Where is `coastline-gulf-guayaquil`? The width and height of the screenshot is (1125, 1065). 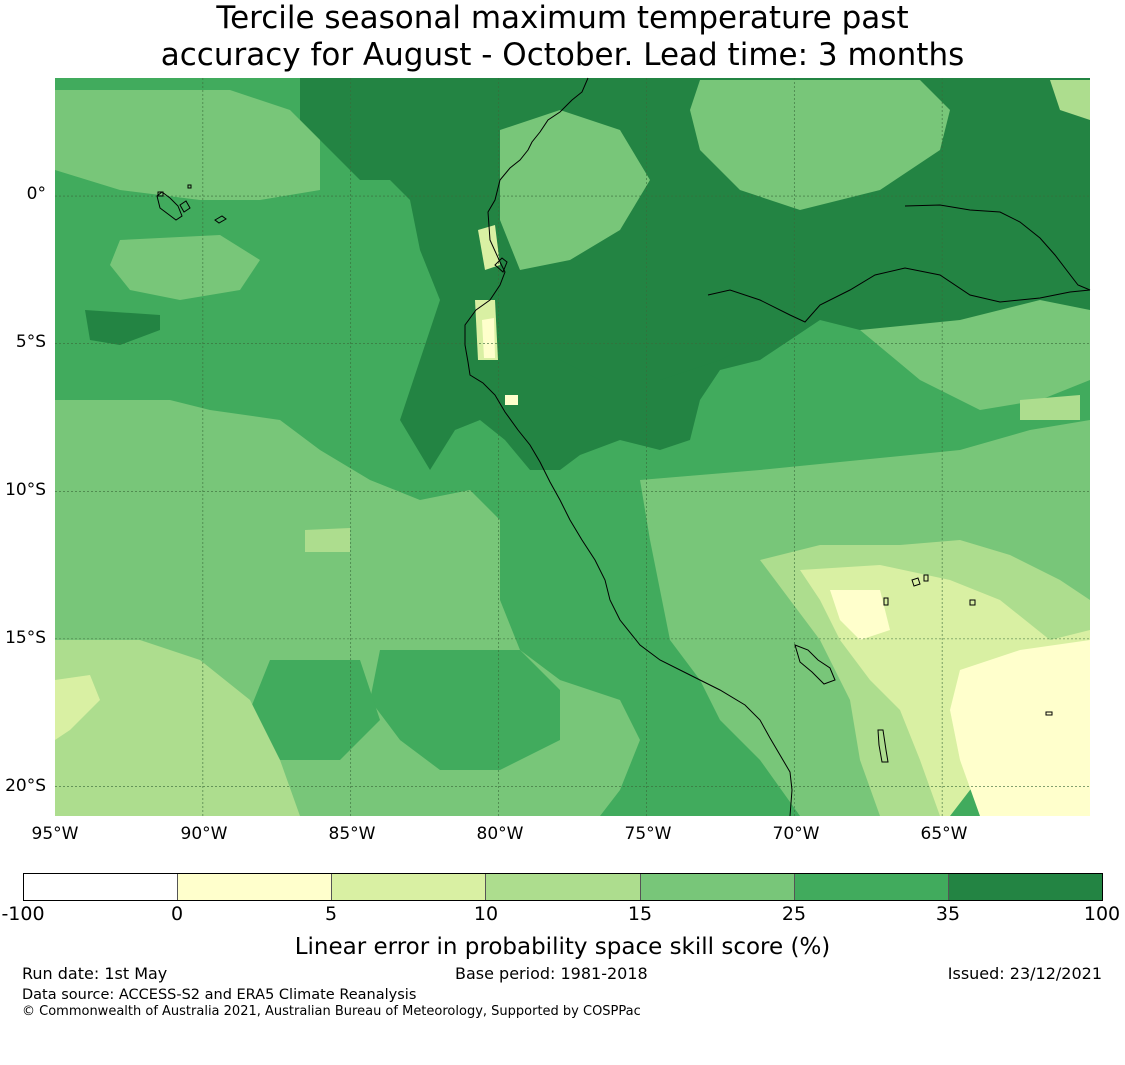
coastline-gulf-guayaquil is located at coordinates (501, 265).